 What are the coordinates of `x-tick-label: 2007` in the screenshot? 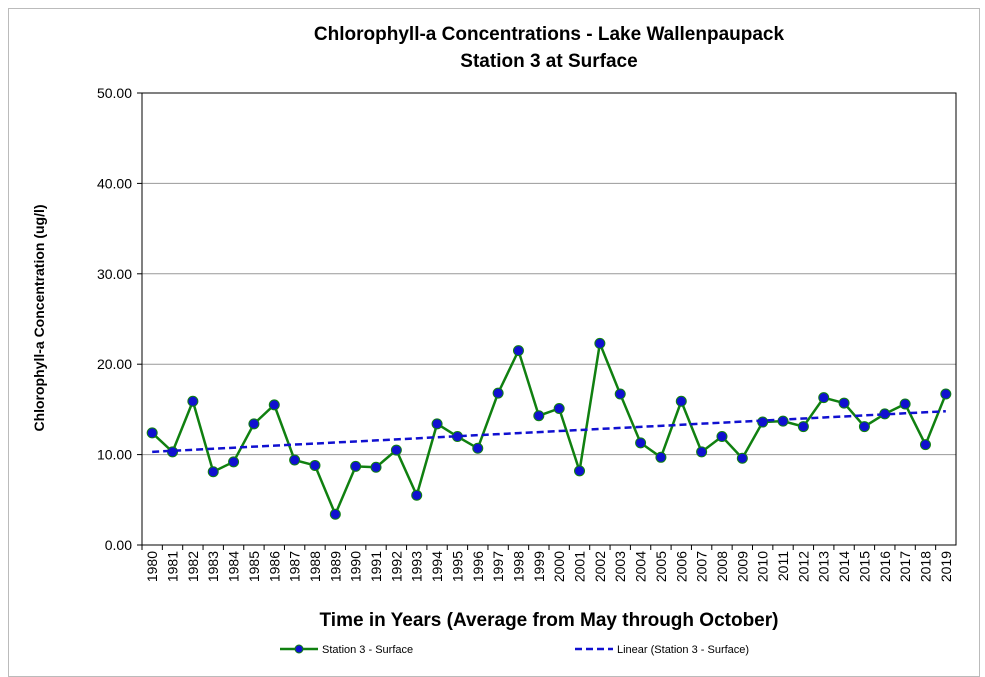 It's located at (702, 566).